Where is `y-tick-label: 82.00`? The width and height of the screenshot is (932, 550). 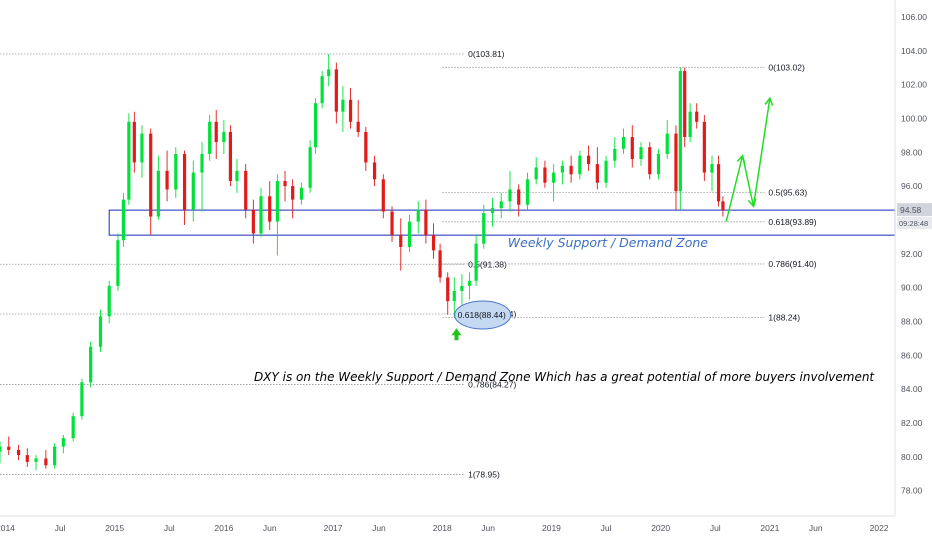 y-tick-label: 82.00 is located at coordinates (912, 423).